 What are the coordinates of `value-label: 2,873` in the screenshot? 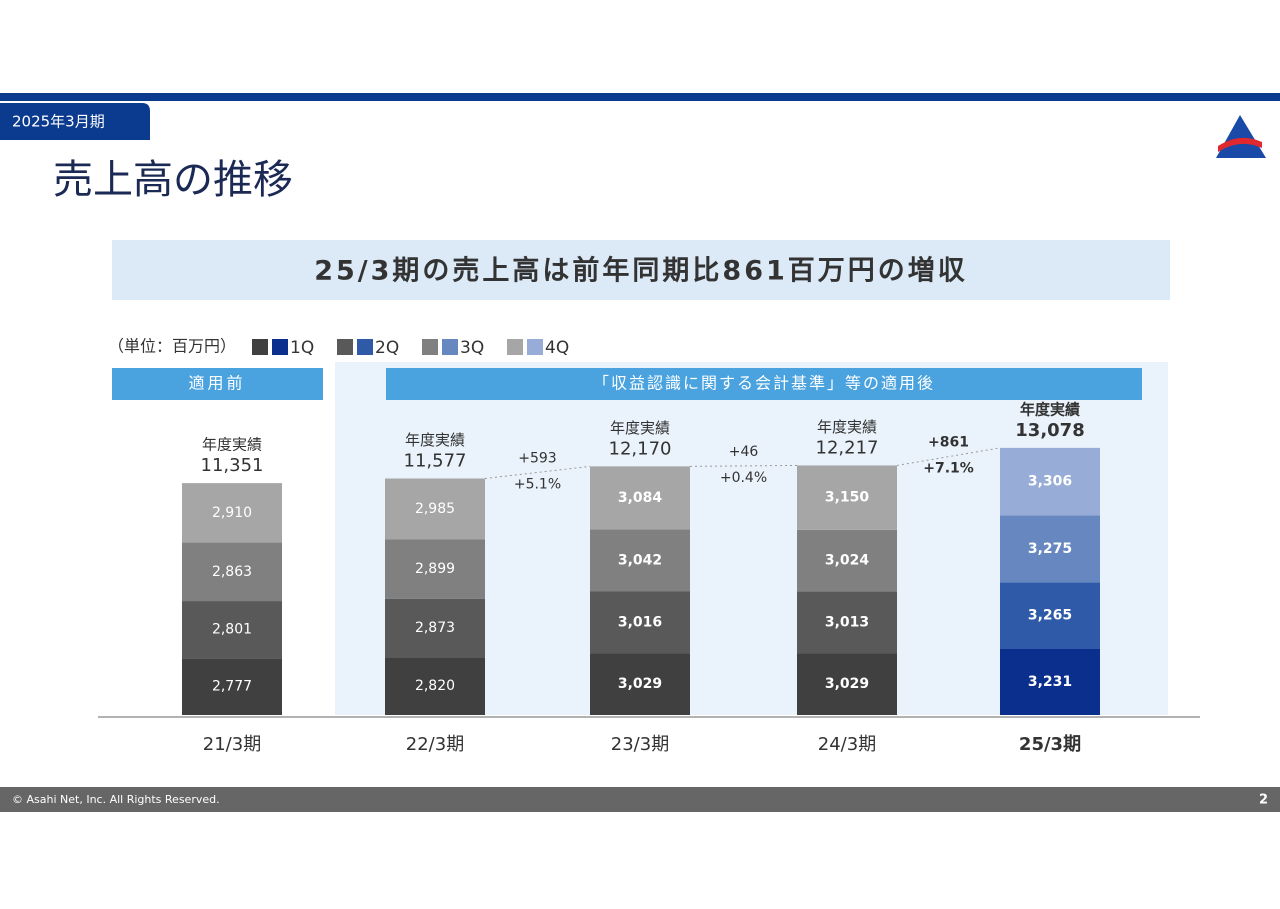 It's located at (435, 628).